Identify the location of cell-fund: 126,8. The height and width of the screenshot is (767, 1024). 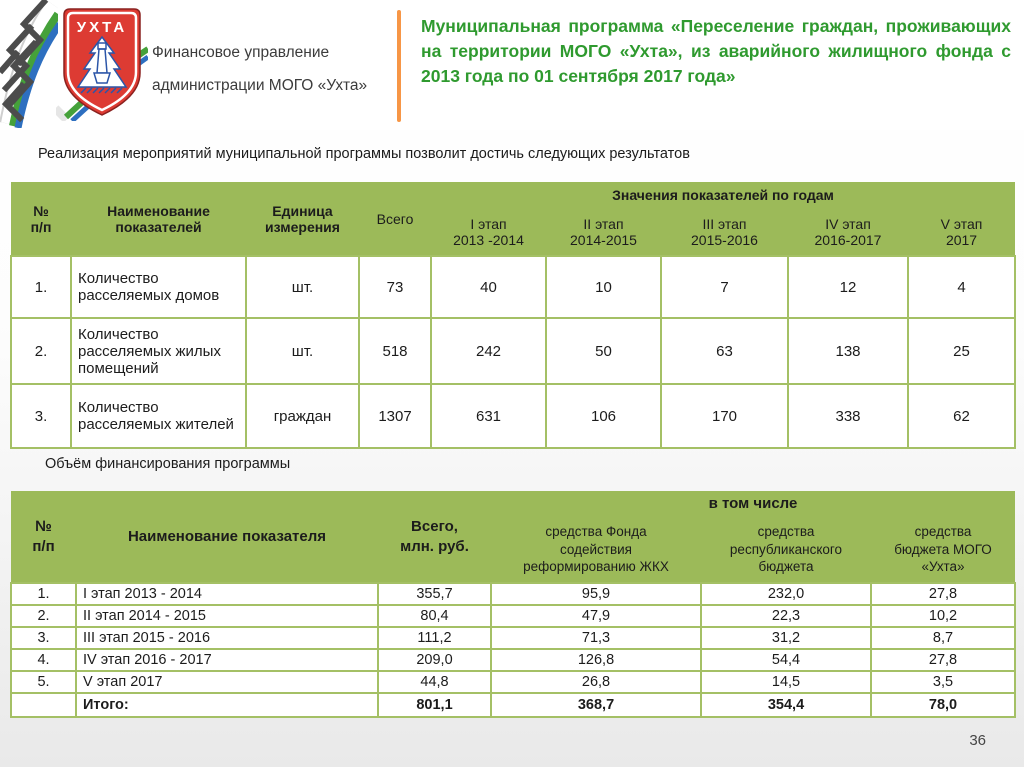
(596, 660).